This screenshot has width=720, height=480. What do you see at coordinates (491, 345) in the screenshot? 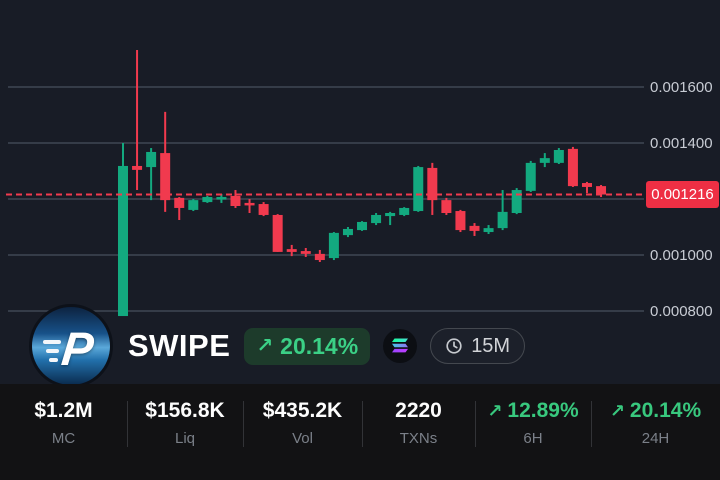
I see `timeframe-label: 15M` at bounding box center [491, 345].